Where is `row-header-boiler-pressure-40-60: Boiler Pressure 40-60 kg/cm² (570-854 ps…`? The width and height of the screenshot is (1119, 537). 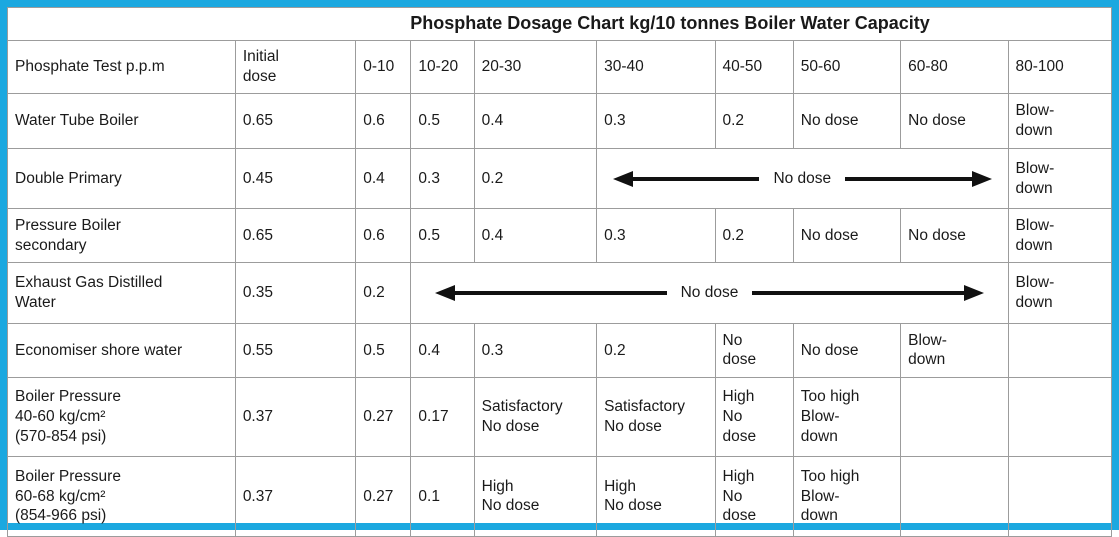 row-header-boiler-pressure-40-60: Boiler Pressure 40-60 kg/cm² (570-854 ps… is located at coordinates (121, 416).